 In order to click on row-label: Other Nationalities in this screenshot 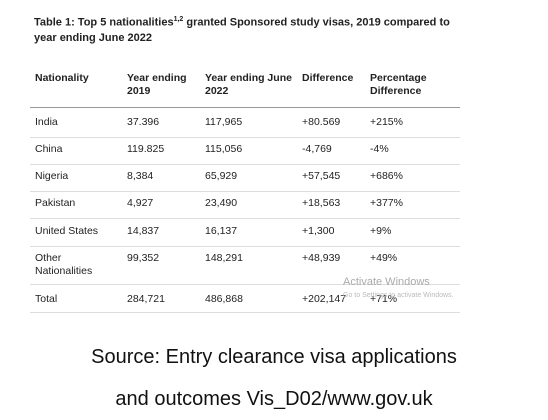, I will do `click(64, 264)`.